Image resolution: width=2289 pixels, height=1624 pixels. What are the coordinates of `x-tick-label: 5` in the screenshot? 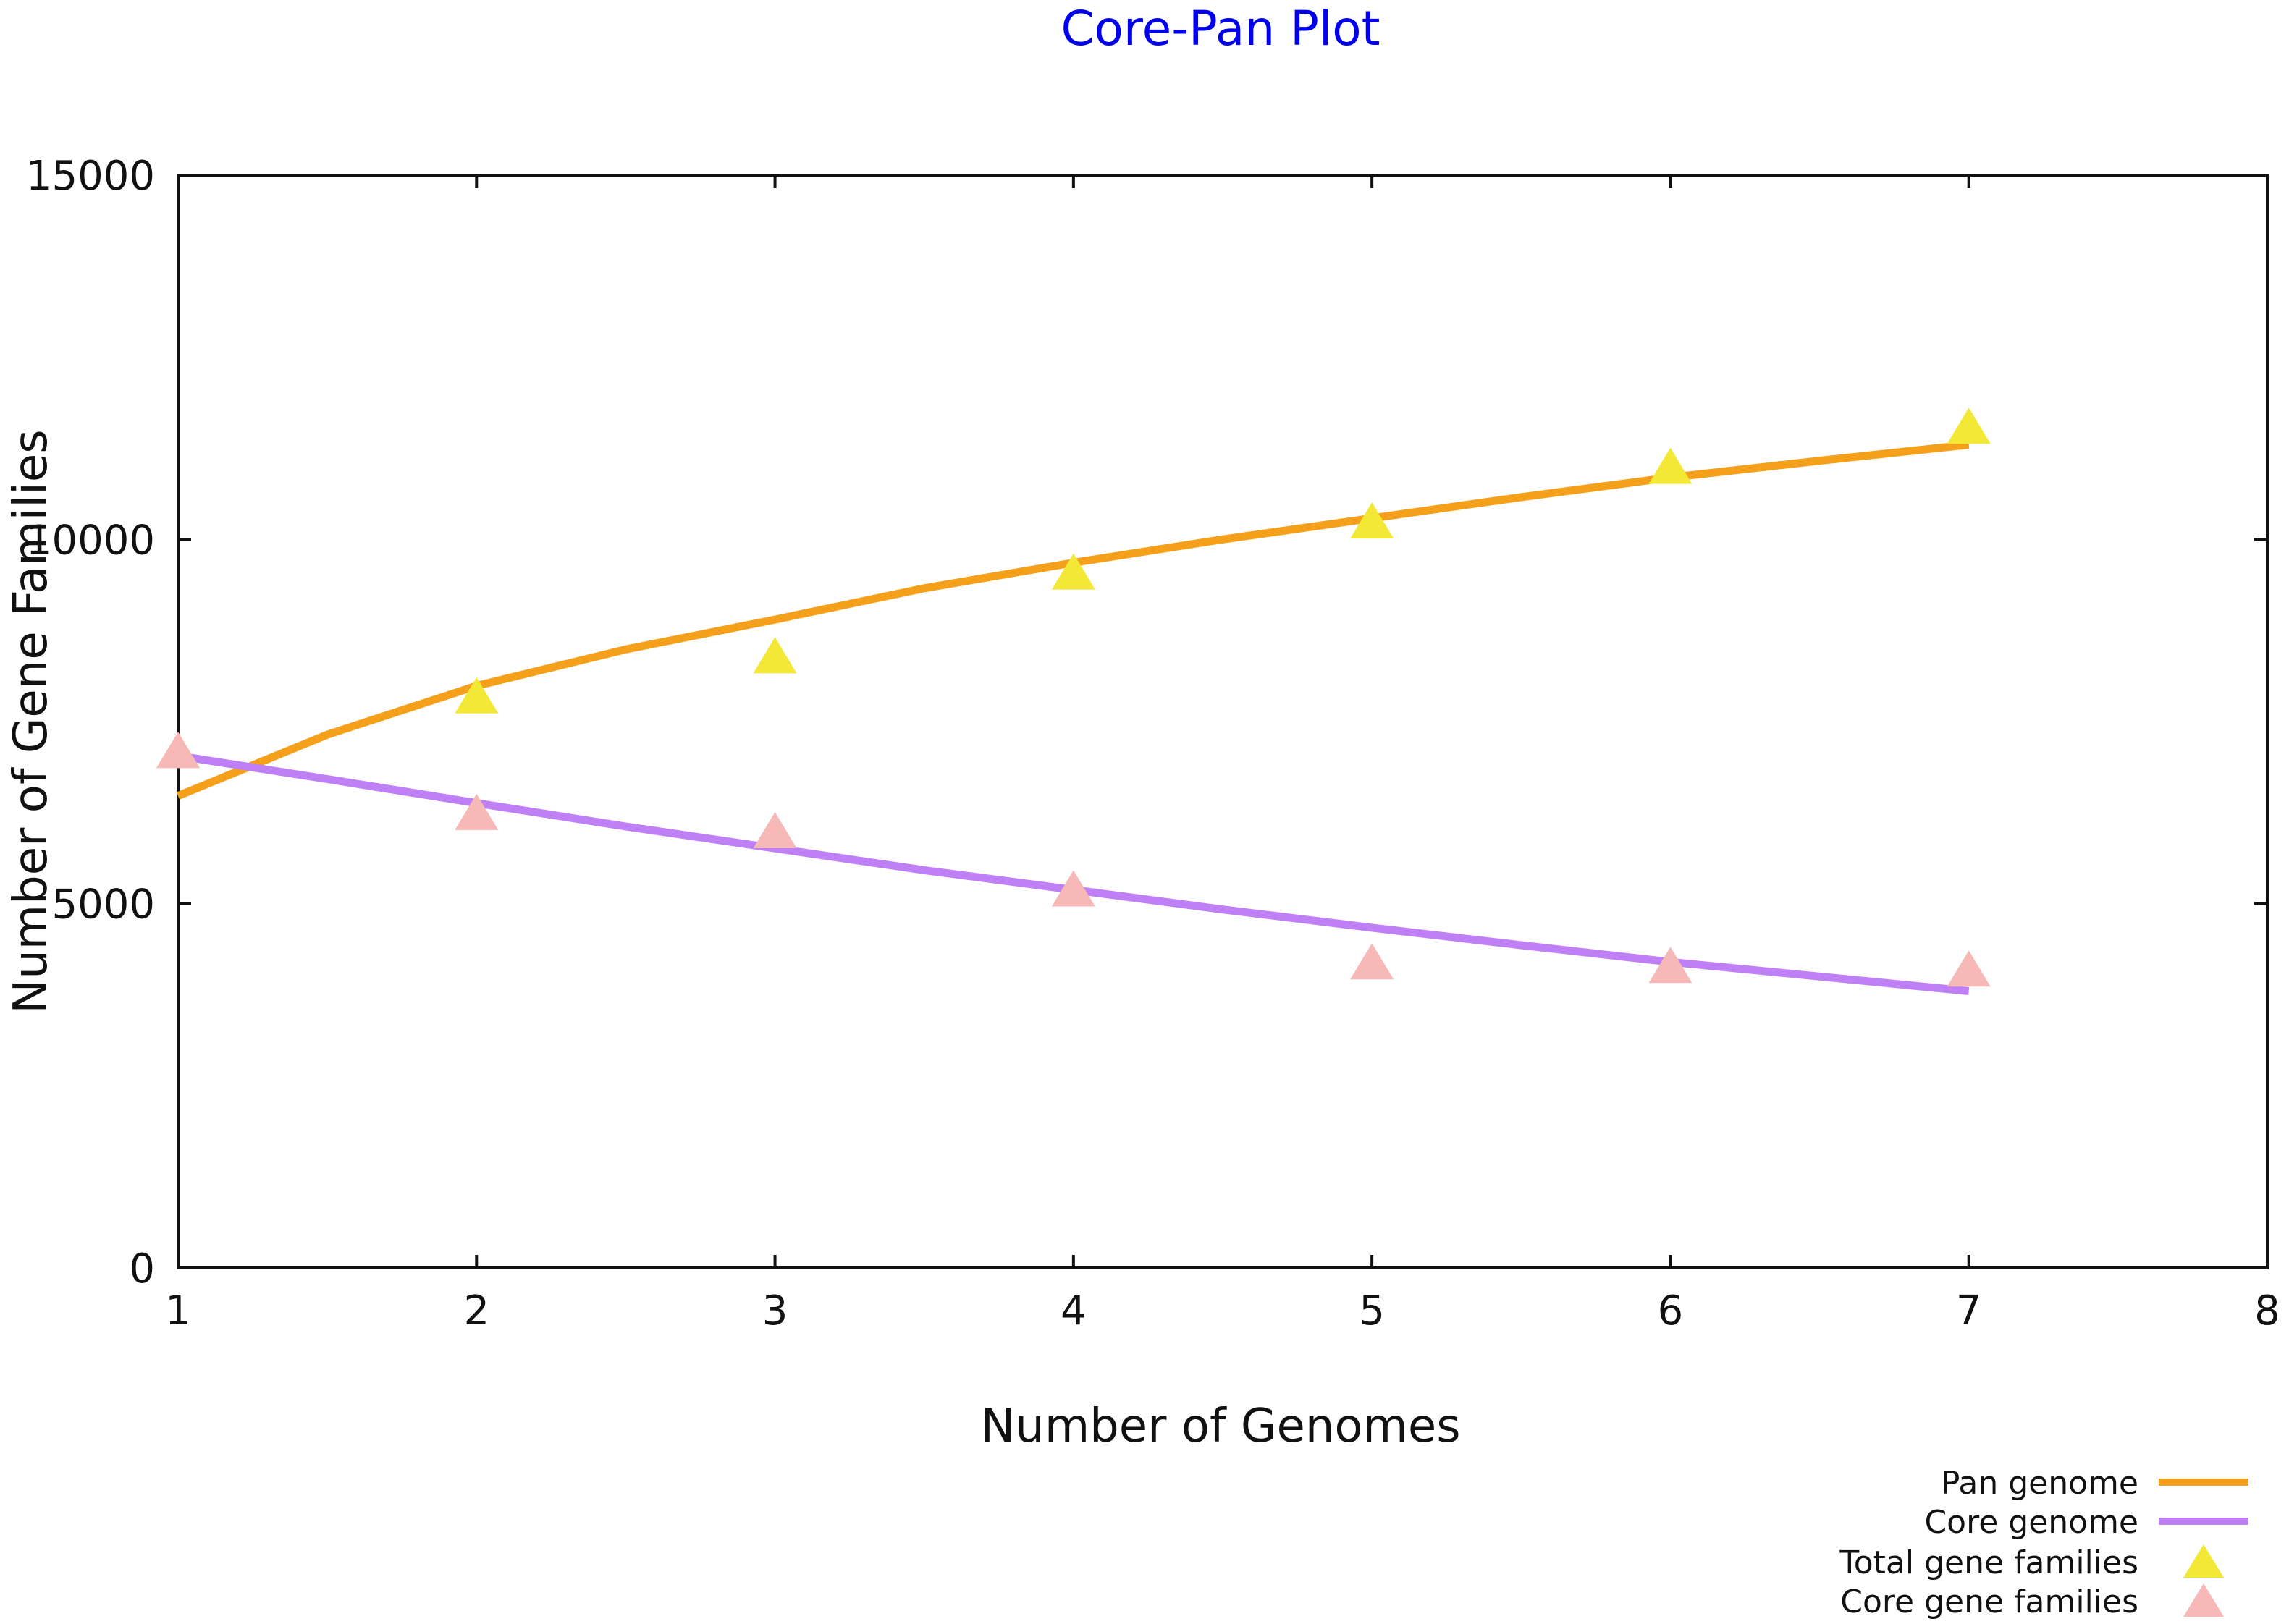 It's located at (1372, 1311).